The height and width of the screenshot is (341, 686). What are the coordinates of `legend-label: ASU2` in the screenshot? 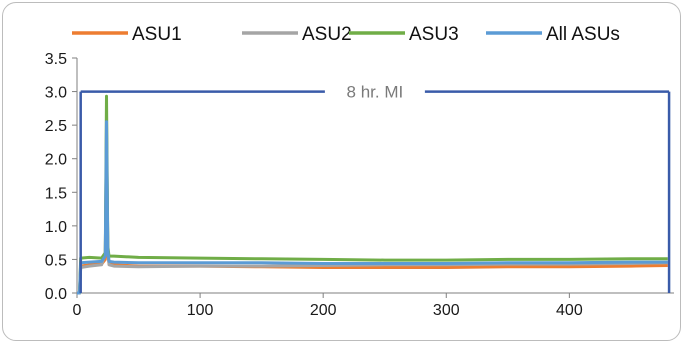 It's located at (327, 34).